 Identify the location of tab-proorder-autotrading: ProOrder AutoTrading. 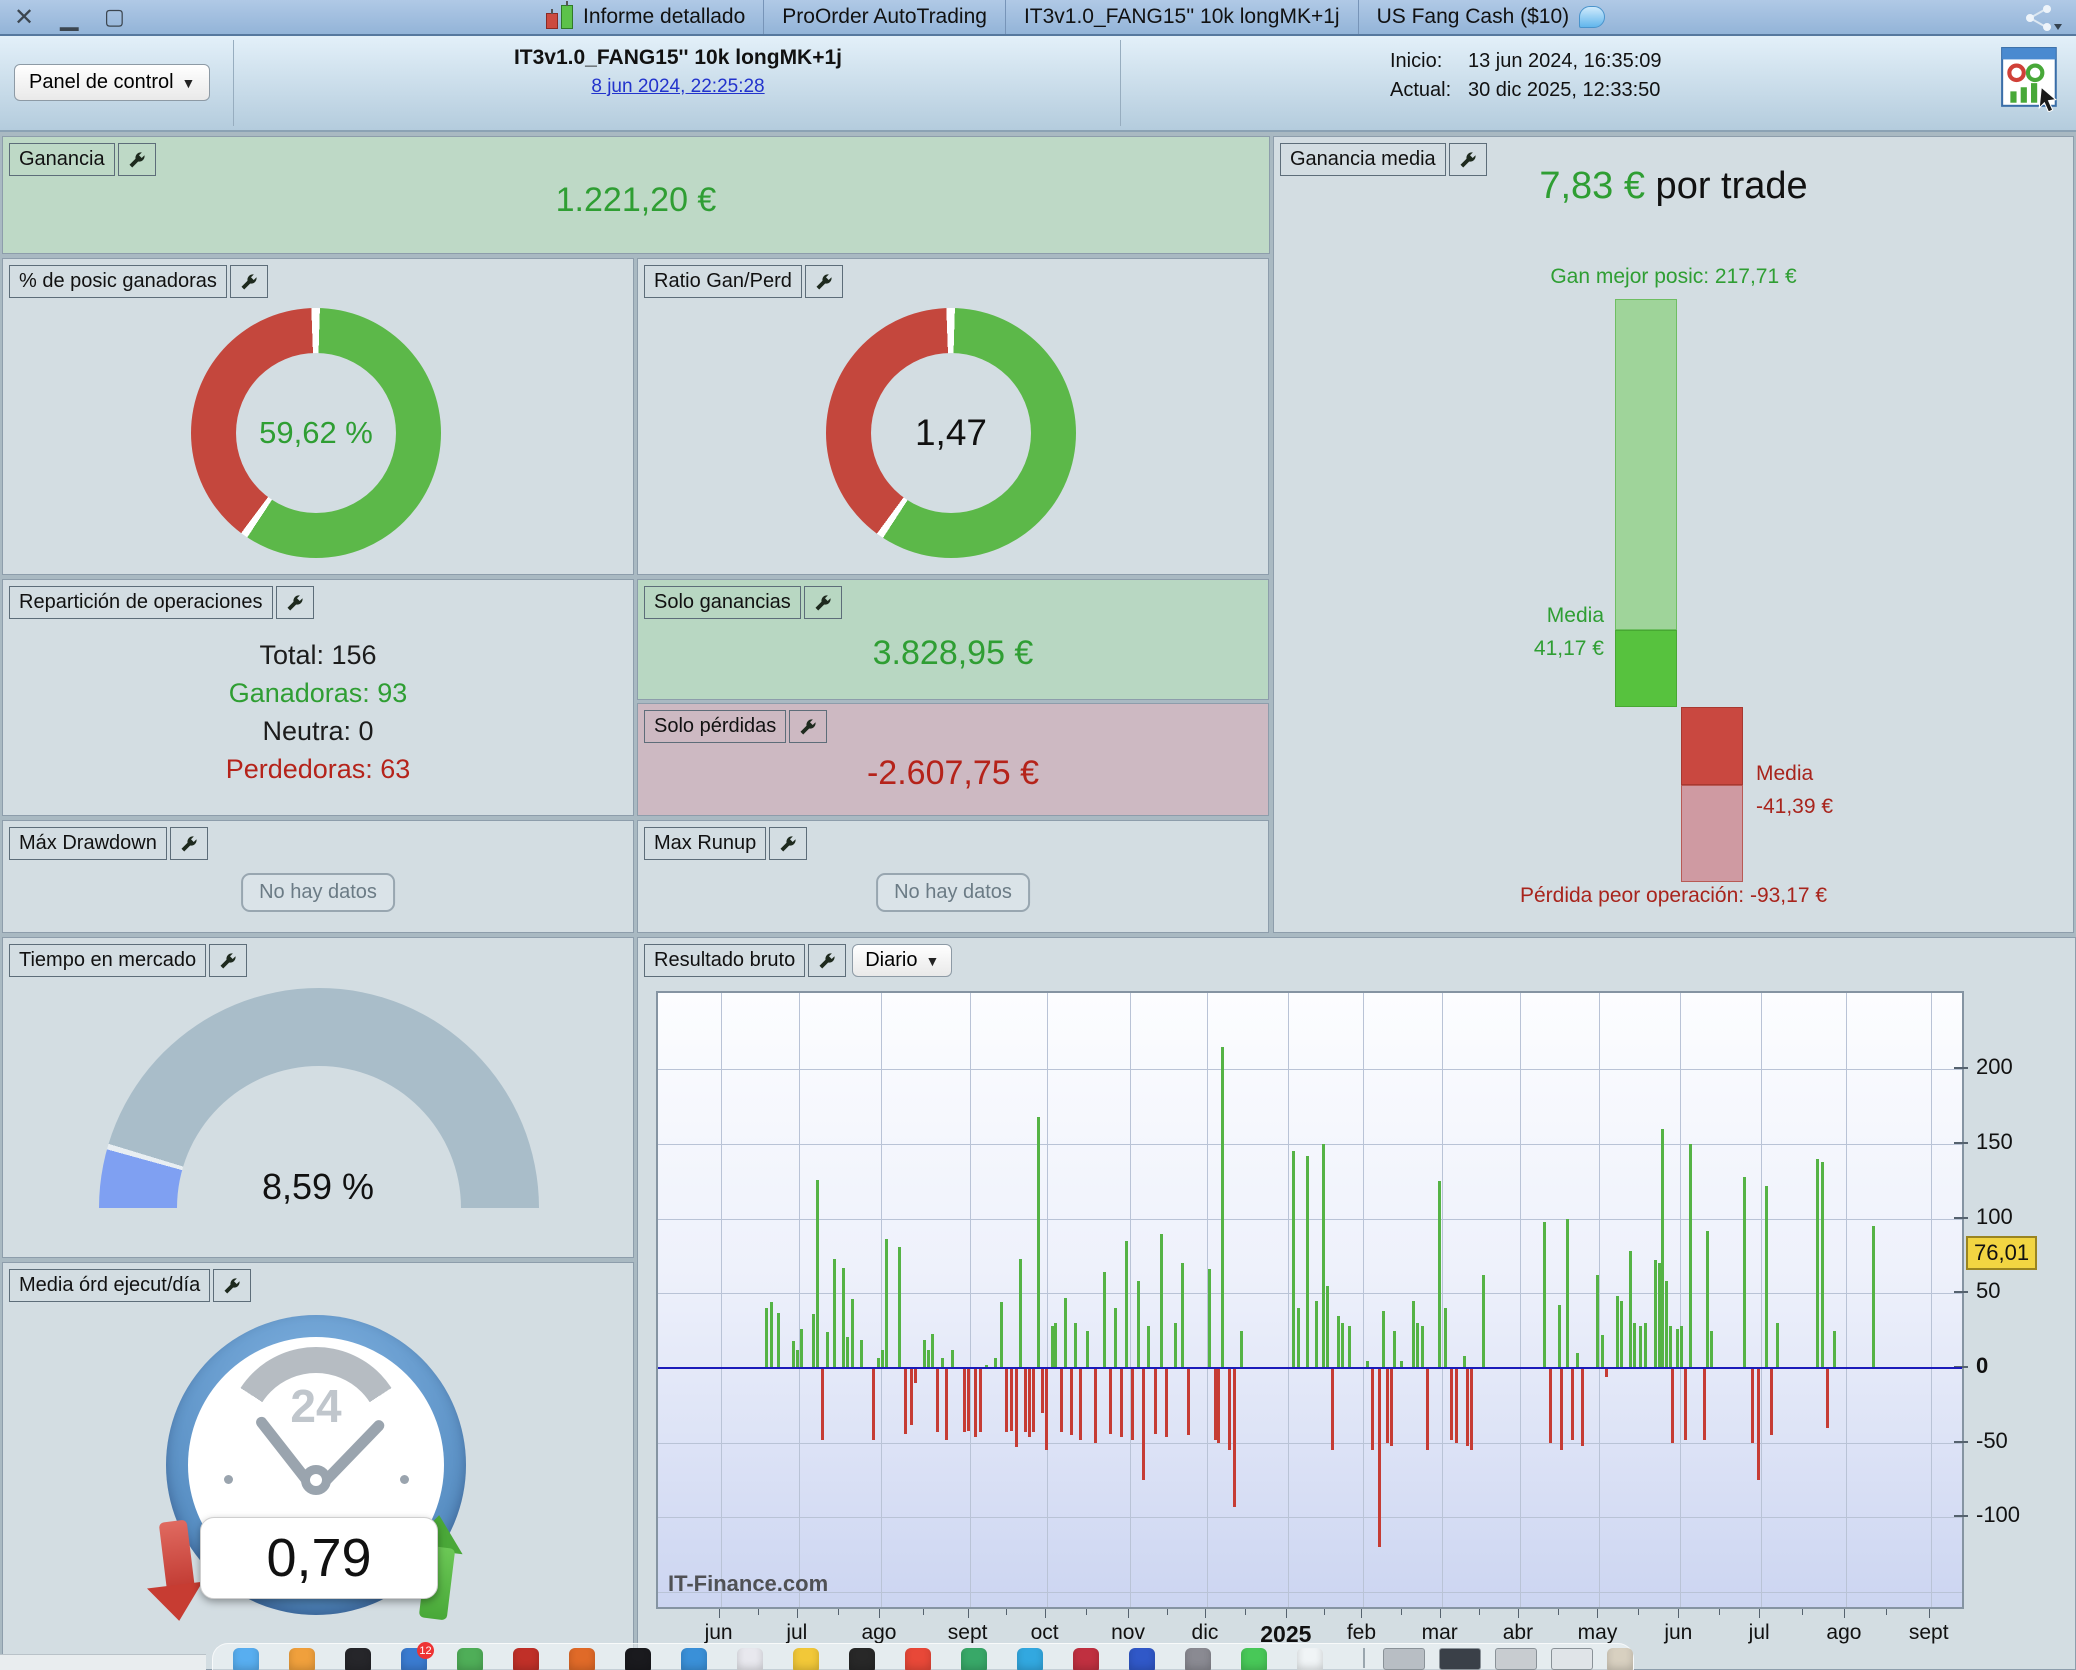
(885, 17).